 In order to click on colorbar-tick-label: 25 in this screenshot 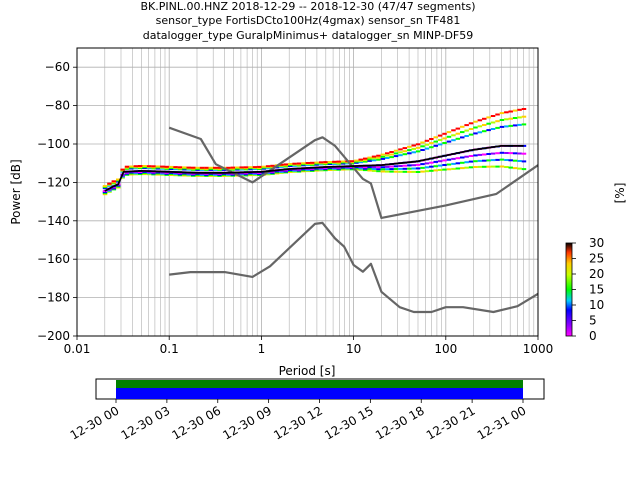, I will do `click(596, 259)`.